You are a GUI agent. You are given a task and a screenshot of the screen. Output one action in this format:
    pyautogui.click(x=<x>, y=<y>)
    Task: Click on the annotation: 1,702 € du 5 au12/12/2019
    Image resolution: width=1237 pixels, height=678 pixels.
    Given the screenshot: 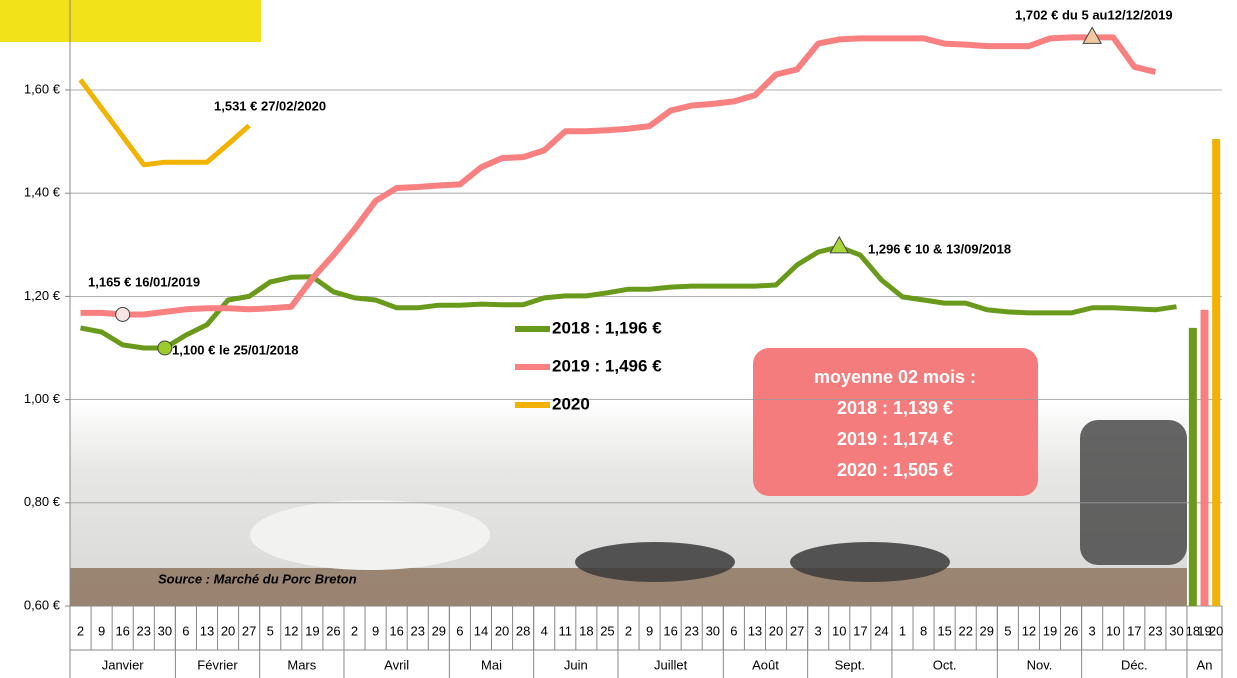 What is the action you would take?
    pyautogui.click(x=1094, y=14)
    